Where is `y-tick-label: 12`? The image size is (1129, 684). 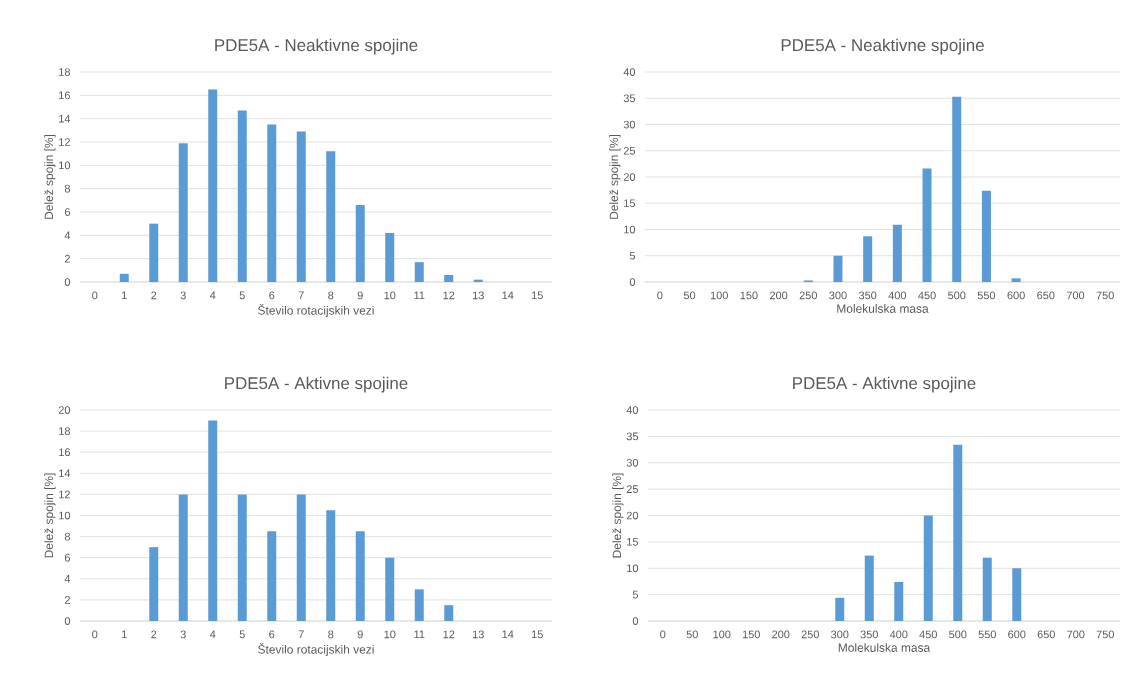 y-tick-label: 12 is located at coordinates (64, 494).